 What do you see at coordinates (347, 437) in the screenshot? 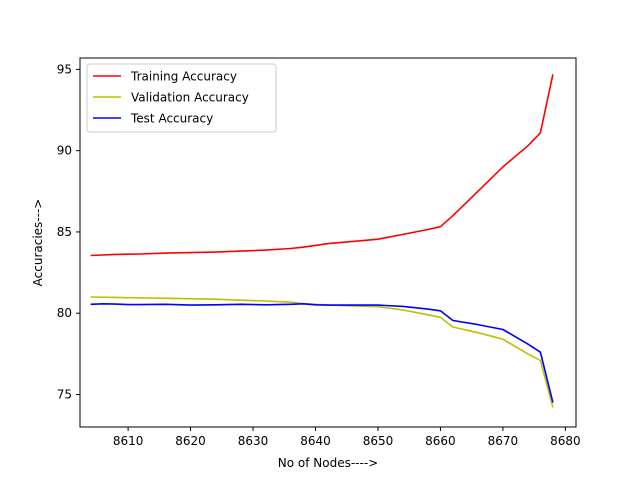
I see `x-axis: 8610 8620 8630 8640 8650 8660 8670 8680` at bounding box center [347, 437].